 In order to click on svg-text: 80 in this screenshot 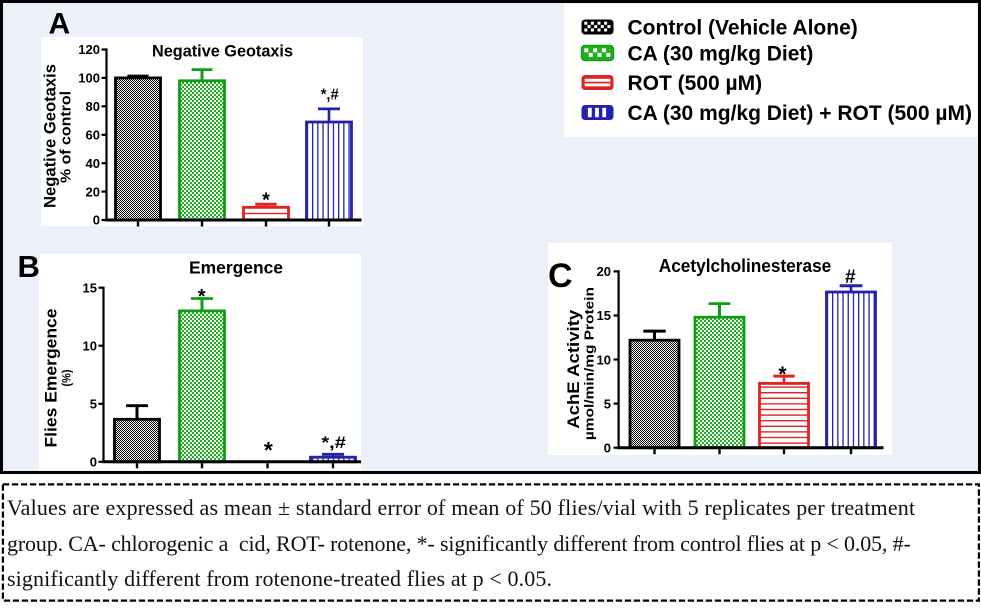, I will do `click(93, 106)`.